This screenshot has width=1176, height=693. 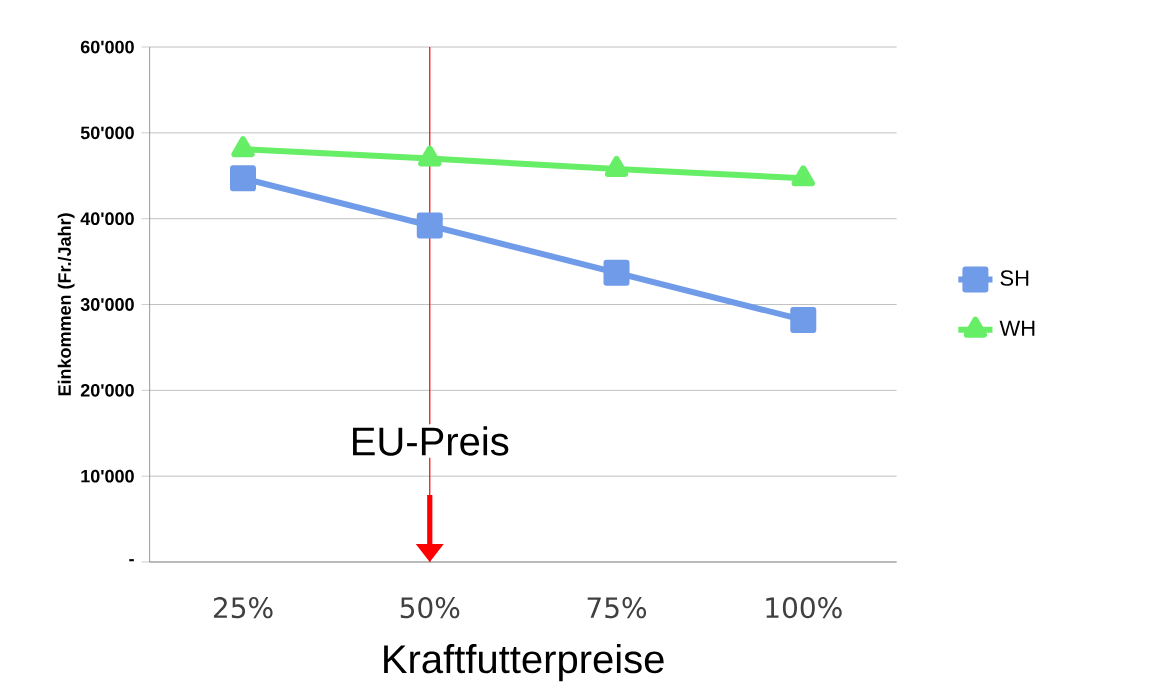 What do you see at coordinates (804, 608) in the screenshot?
I see `x-tick-label: 100%` at bounding box center [804, 608].